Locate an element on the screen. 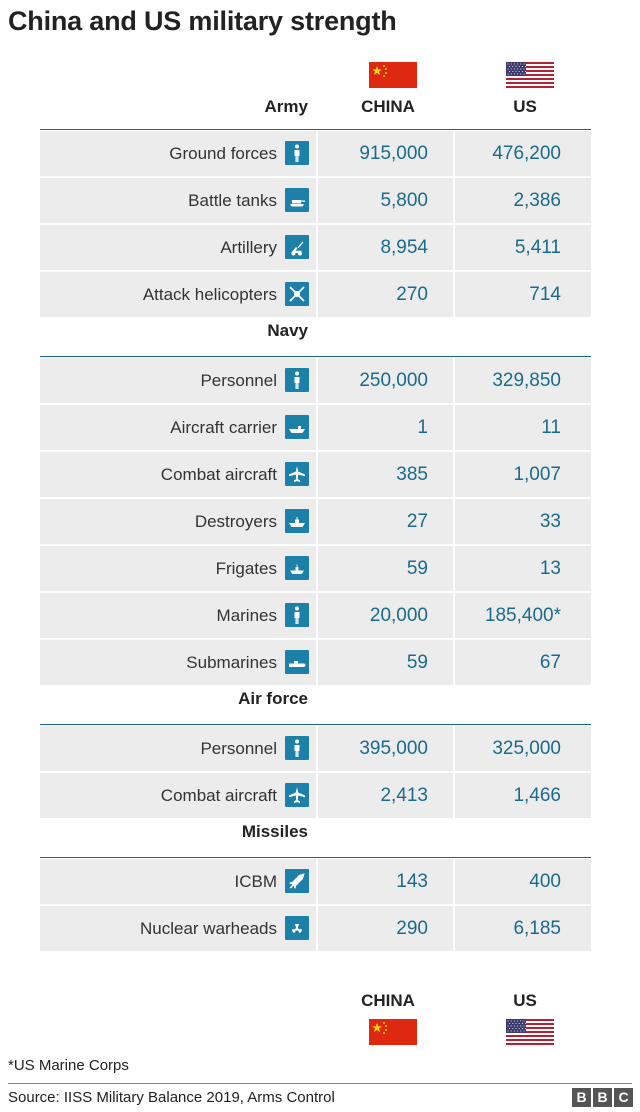  row-label: Attack helicopters is located at coordinates (209, 294).